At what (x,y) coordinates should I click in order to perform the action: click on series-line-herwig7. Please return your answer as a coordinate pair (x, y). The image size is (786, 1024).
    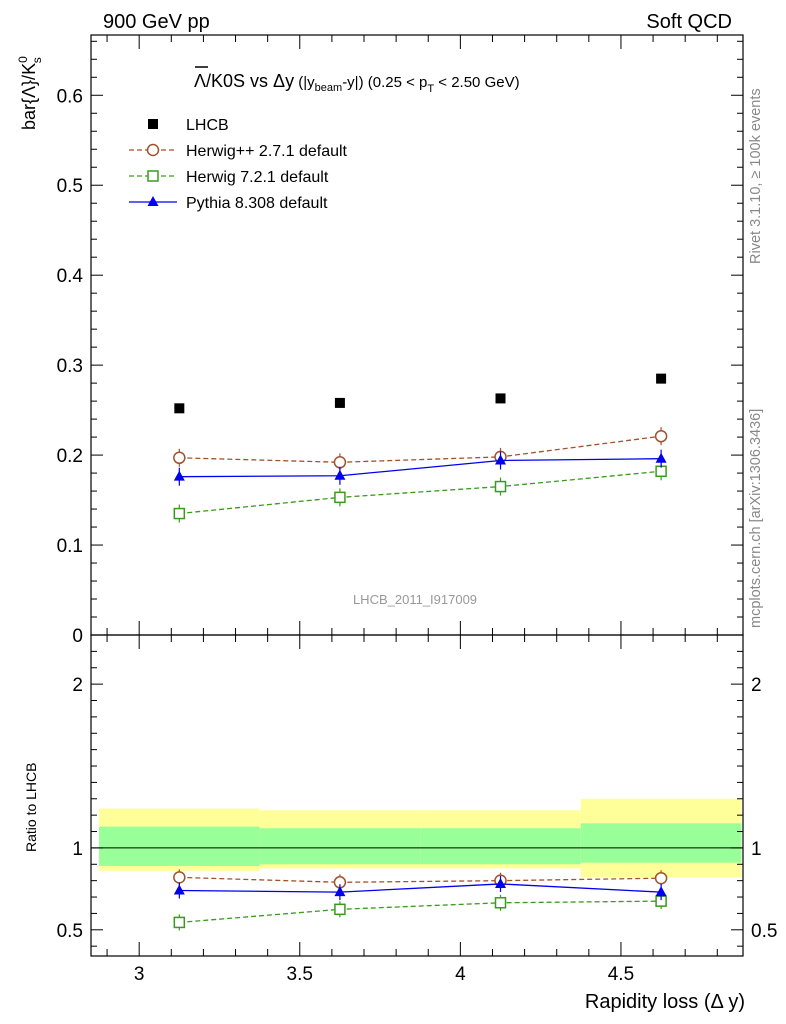
    Looking at the image, I should click on (420, 492).